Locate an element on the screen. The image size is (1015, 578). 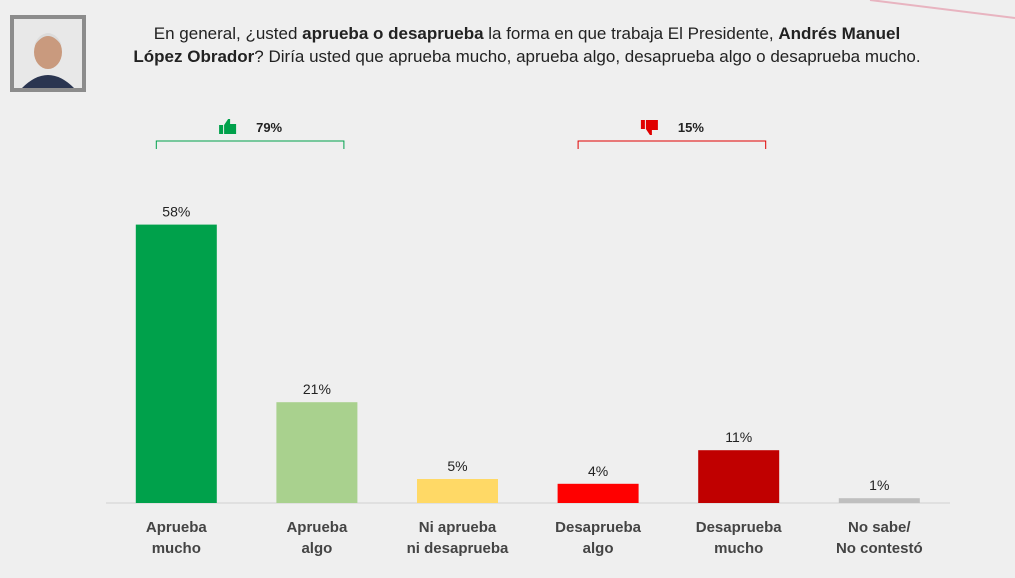
value-label: 11% is located at coordinates (738, 437).